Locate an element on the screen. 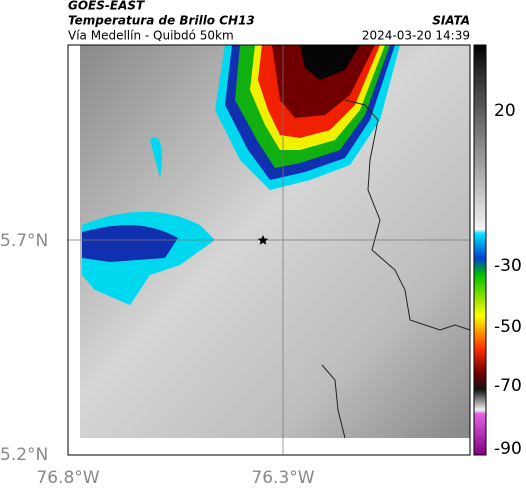 The width and height of the screenshot is (526, 491). colorbar-tick: -50 is located at coordinates (508, 327).